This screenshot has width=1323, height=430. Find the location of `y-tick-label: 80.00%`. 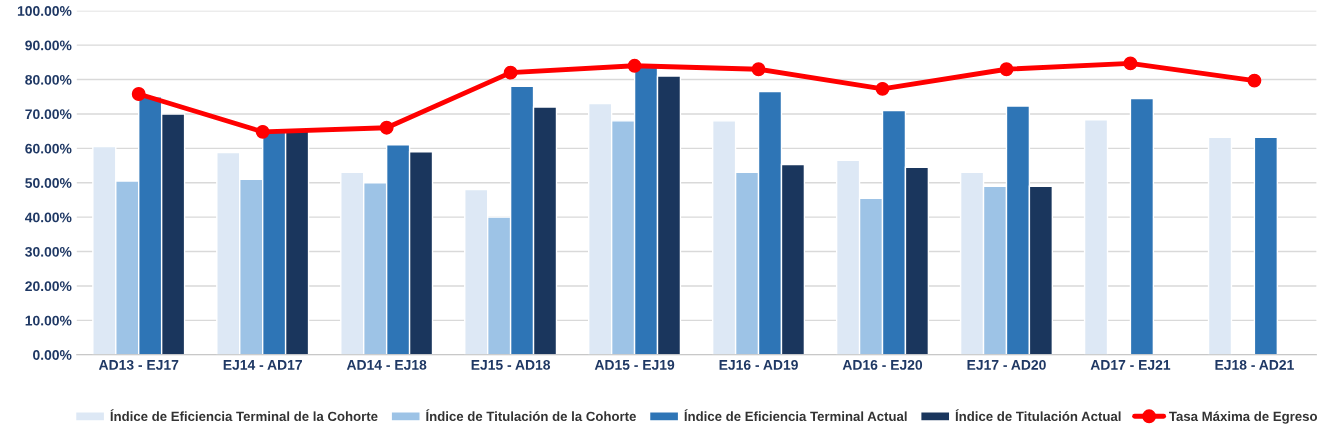

y-tick-label: 80.00% is located at coordinates (48, 79).